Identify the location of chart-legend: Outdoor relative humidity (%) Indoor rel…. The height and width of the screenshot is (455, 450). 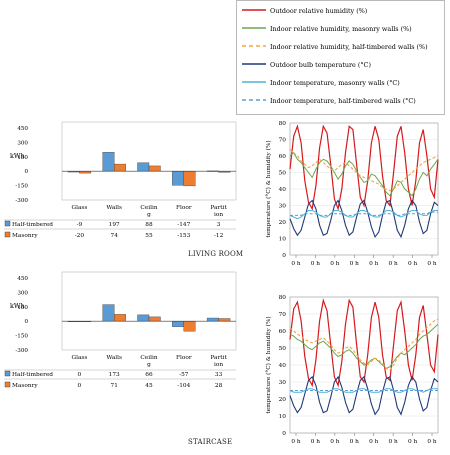
(340, 57).